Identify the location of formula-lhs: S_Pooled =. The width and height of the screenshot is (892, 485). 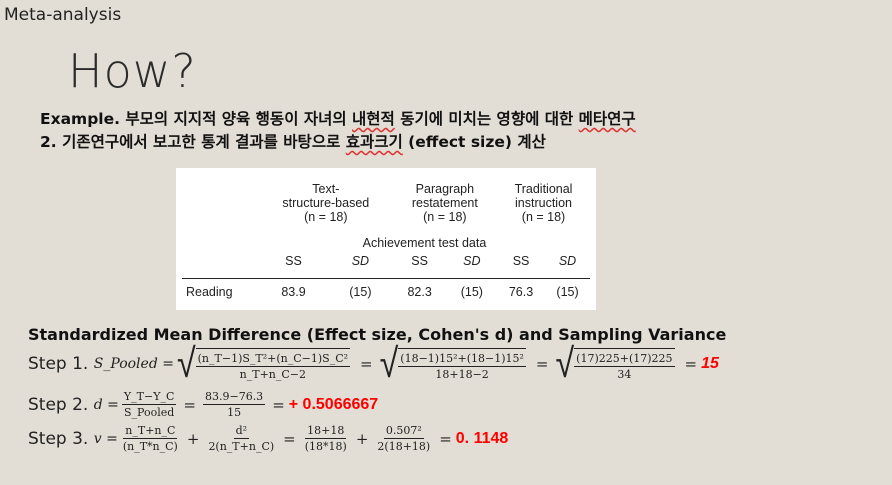
(133, 364).